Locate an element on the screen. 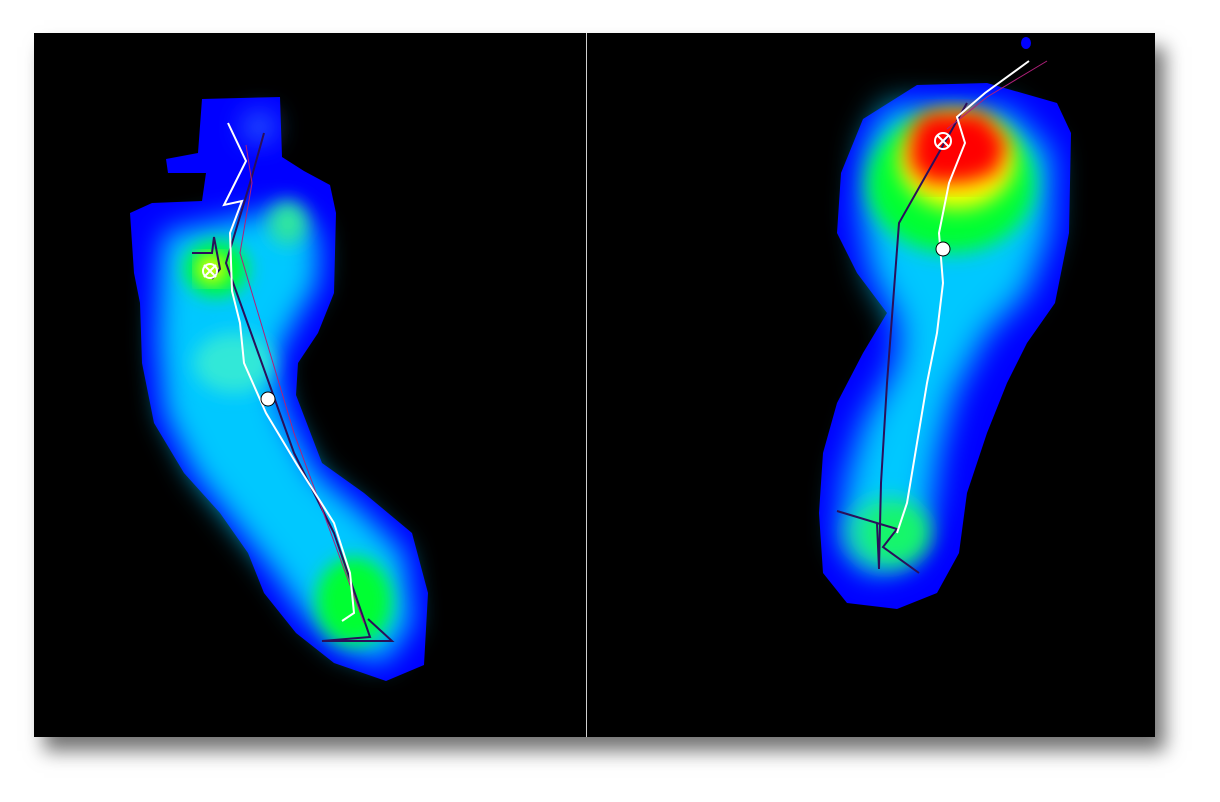 The image size is (1220, 802). left-crosshair-marker is located at coordinates (210, 271).